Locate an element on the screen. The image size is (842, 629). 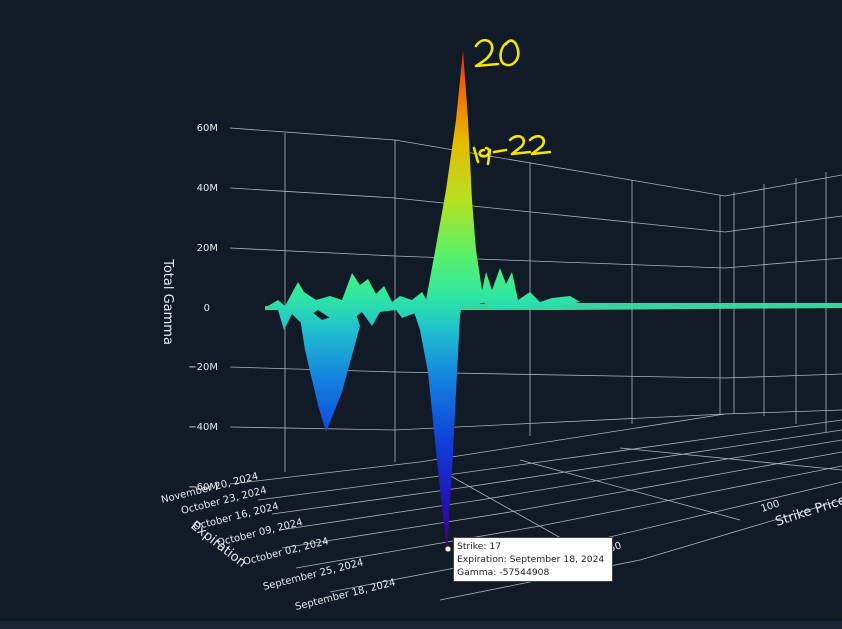
z-axis-title: Total Gamma is located at coordinates (167, 301).